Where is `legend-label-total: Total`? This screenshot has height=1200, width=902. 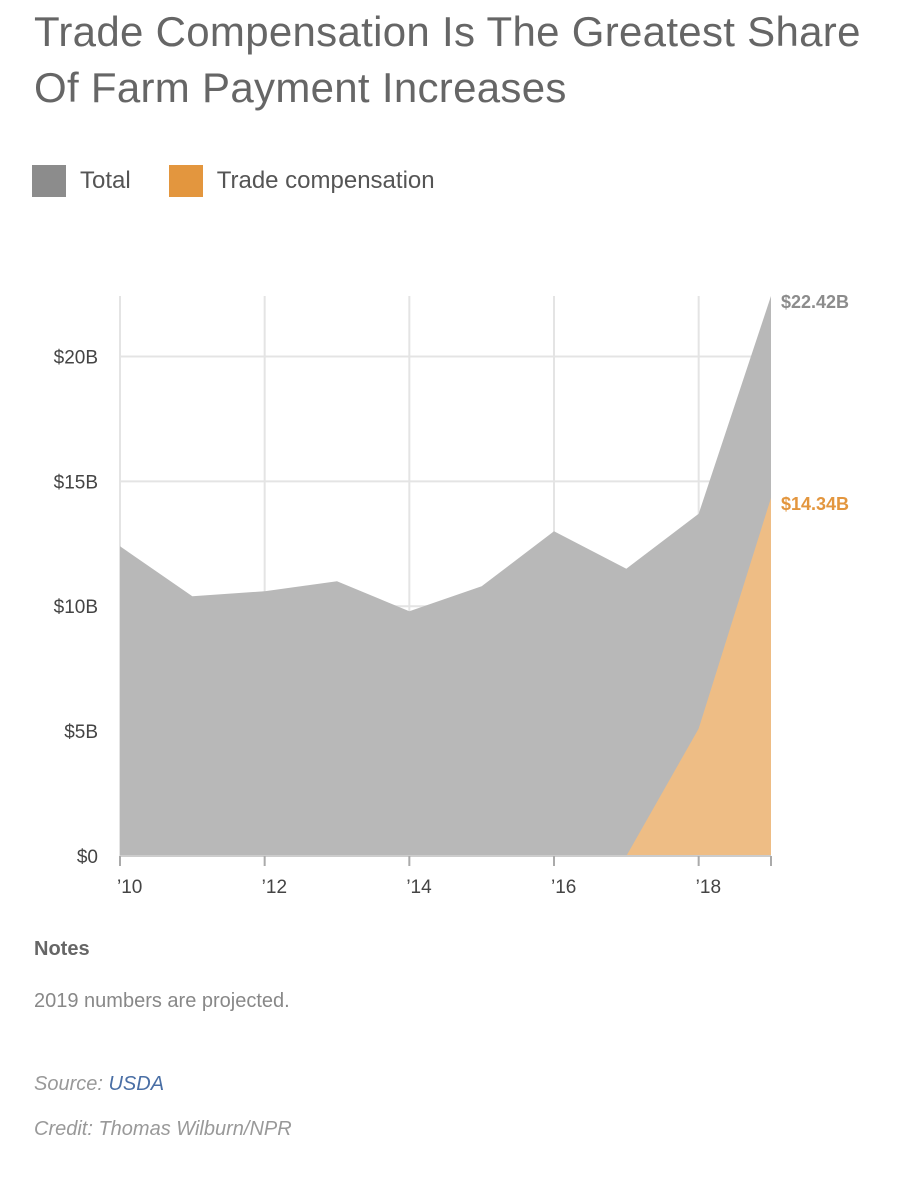
legend-label-total: Total is located at coordinates (105, 180).